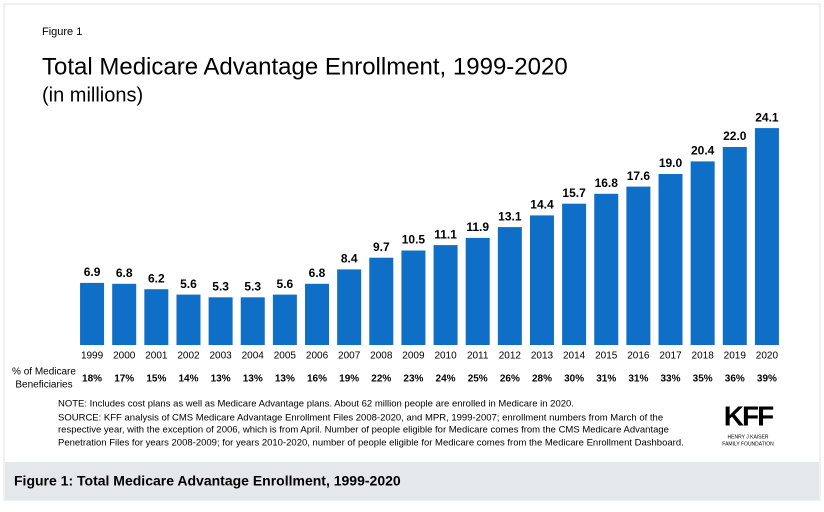 The image size is (824, 512). What do you see at coordinates (606, 356) in the screenshot?
I see `x-tick-label: 2015` at bounding box center [606, 356].